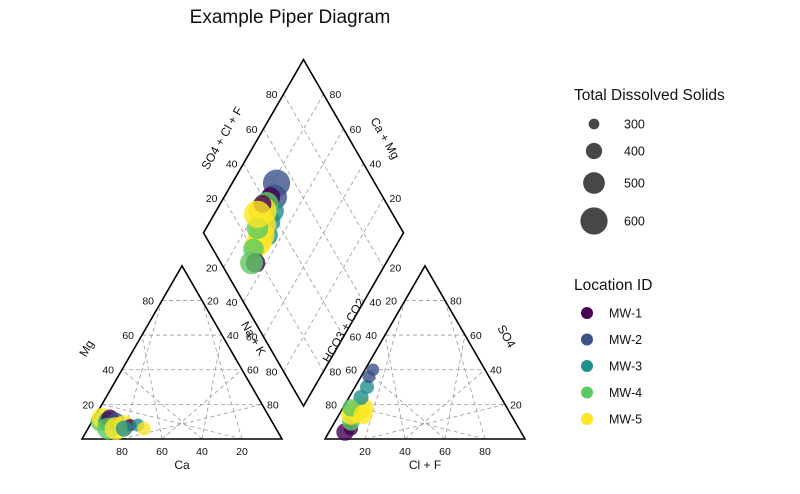 The width and height of the screenshot is (800, 494). Describe the element at coordinates (425, 465) in the screenshot. I see `anion-clf-axis-label: Cl + F` at that location.